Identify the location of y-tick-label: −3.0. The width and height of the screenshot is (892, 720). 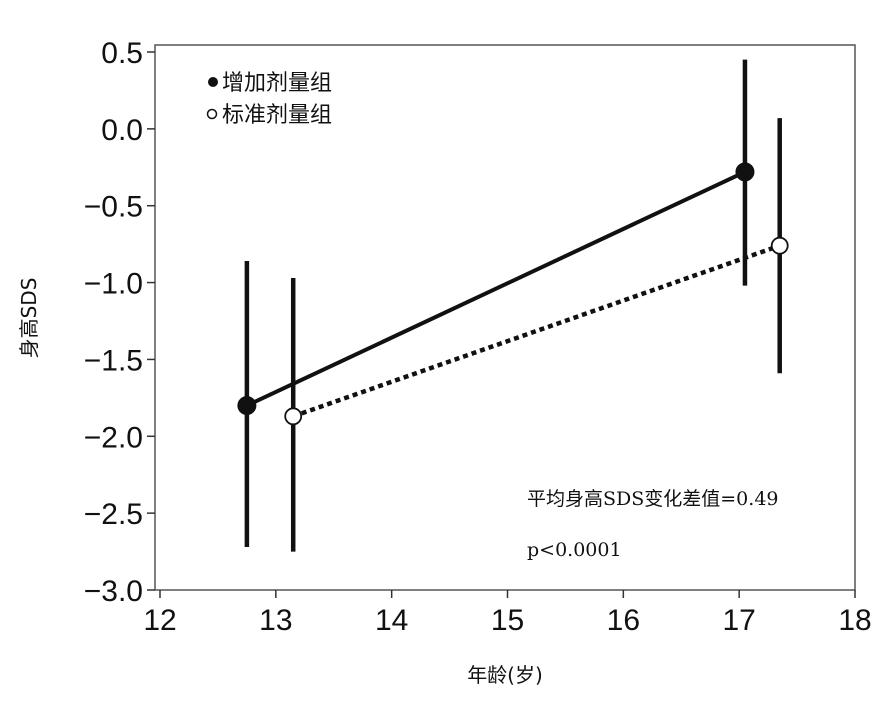
(113, 591).